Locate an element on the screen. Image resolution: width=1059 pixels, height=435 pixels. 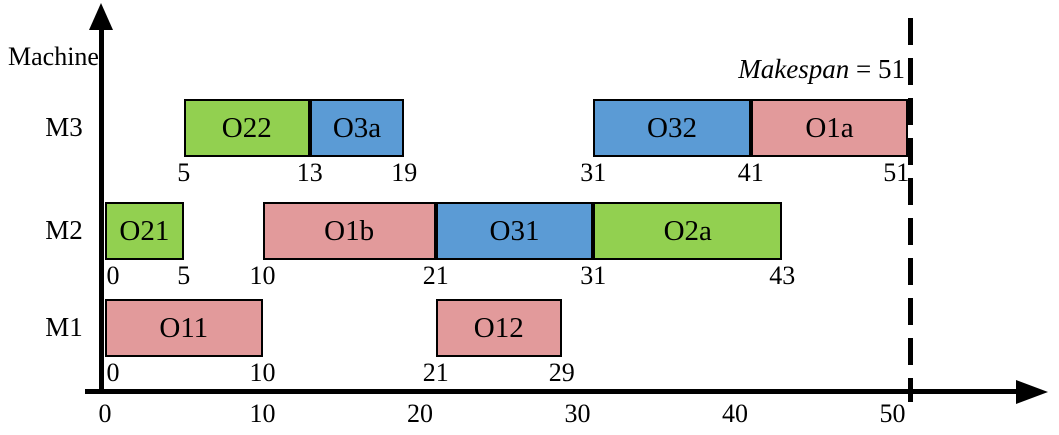
gantt-bar-o22: O22 is located at coordinates (246, 128).